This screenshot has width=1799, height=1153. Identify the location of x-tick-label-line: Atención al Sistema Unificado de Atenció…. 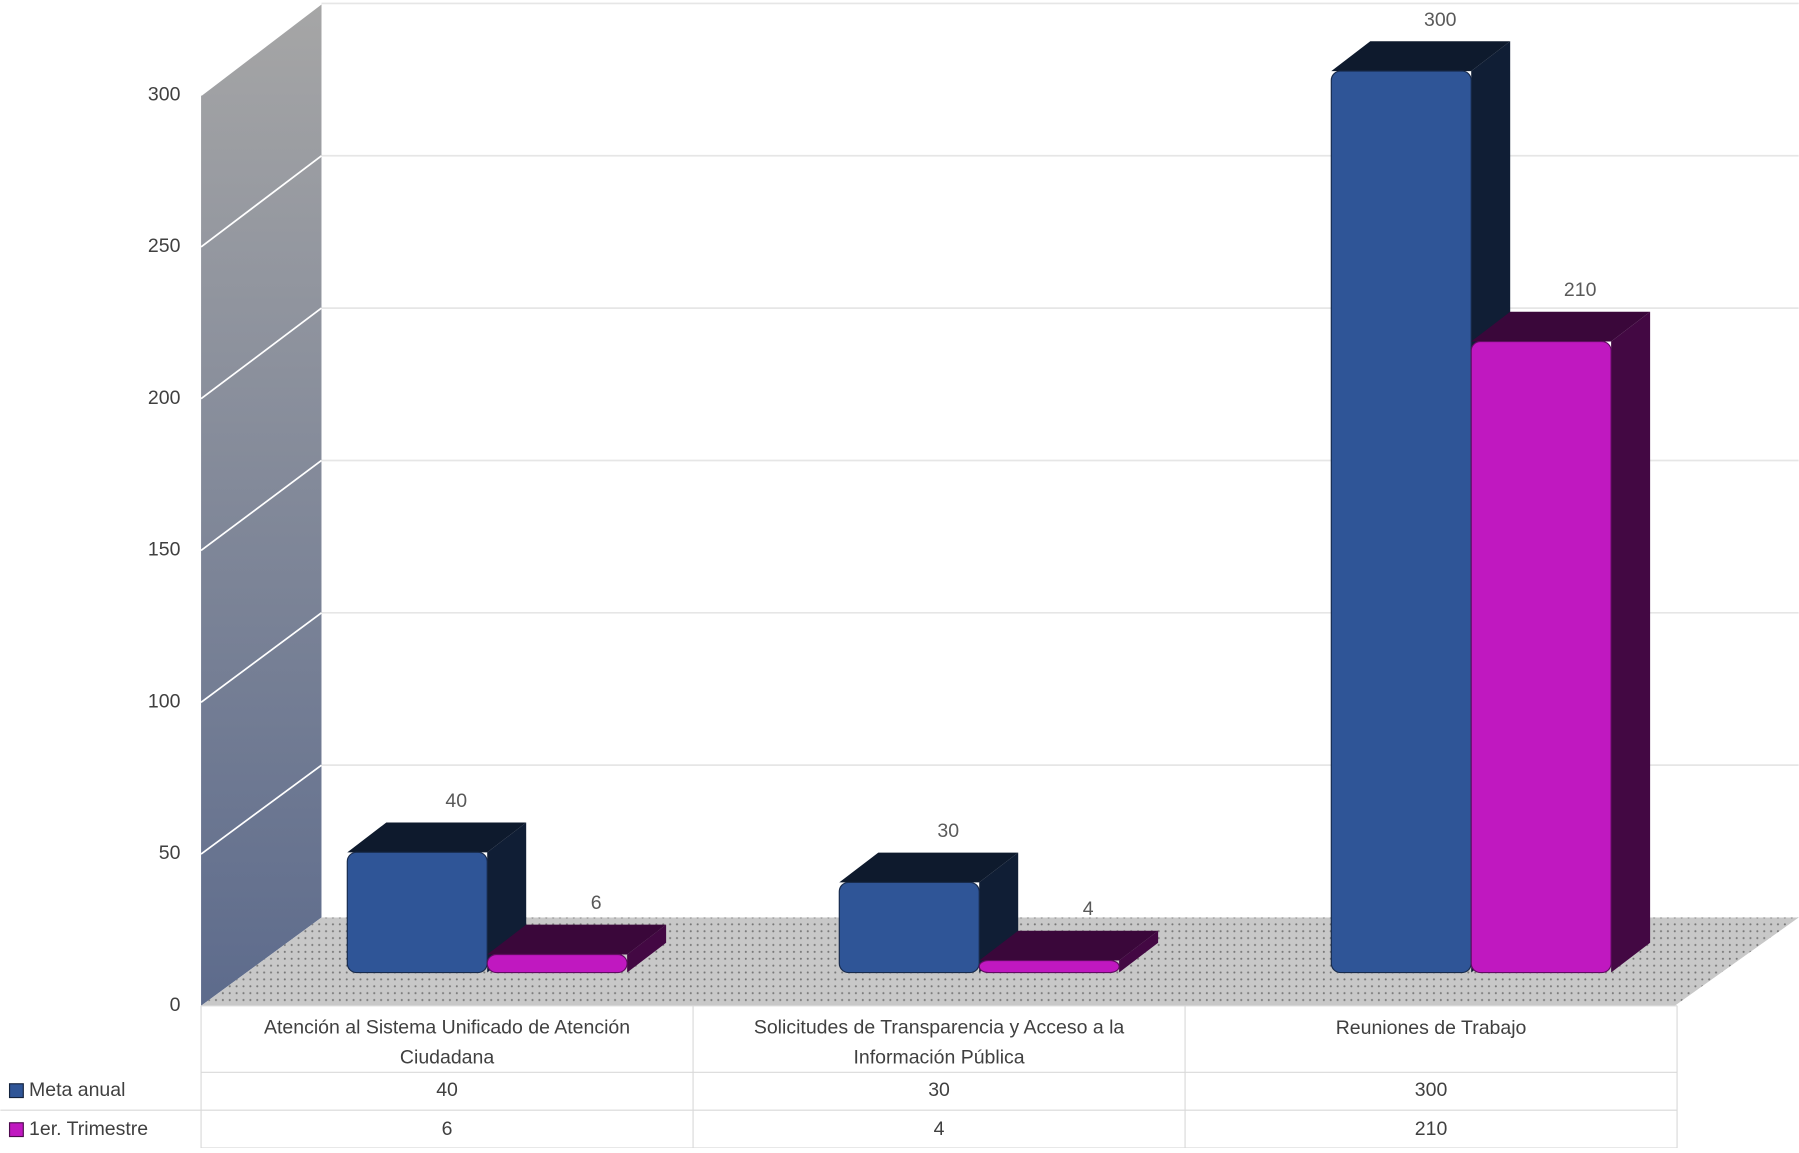
(447, 1028).